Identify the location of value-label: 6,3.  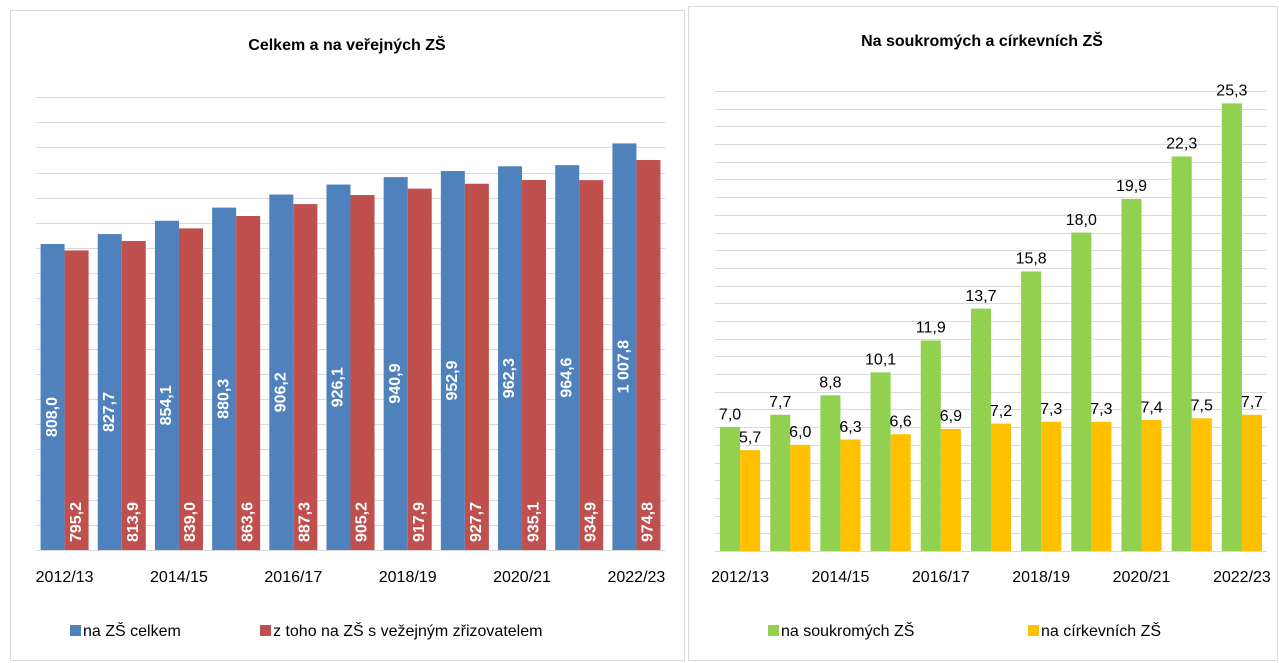
(850, 427).